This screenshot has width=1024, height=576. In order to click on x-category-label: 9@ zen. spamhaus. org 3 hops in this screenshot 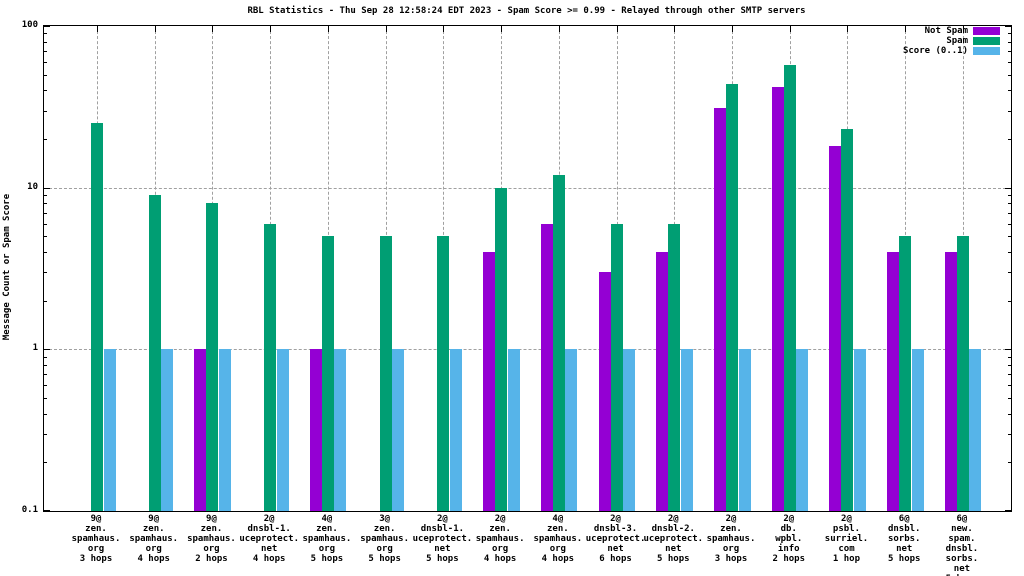, I will do `click(96, 539)`.